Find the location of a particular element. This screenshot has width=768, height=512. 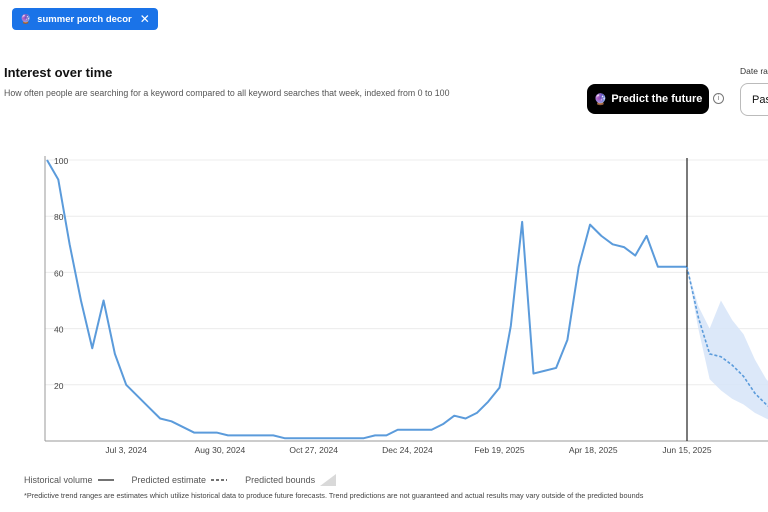

x-tick-label: Aug 30, 2024 is located at coordinates (220, 450).